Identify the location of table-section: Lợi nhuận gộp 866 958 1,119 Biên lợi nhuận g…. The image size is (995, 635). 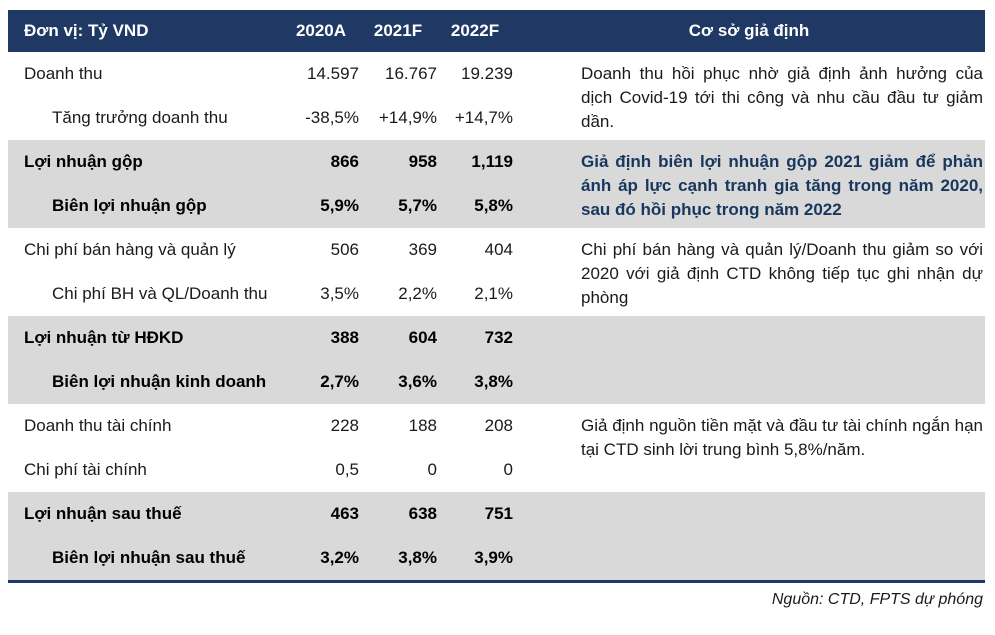
(496, 184).